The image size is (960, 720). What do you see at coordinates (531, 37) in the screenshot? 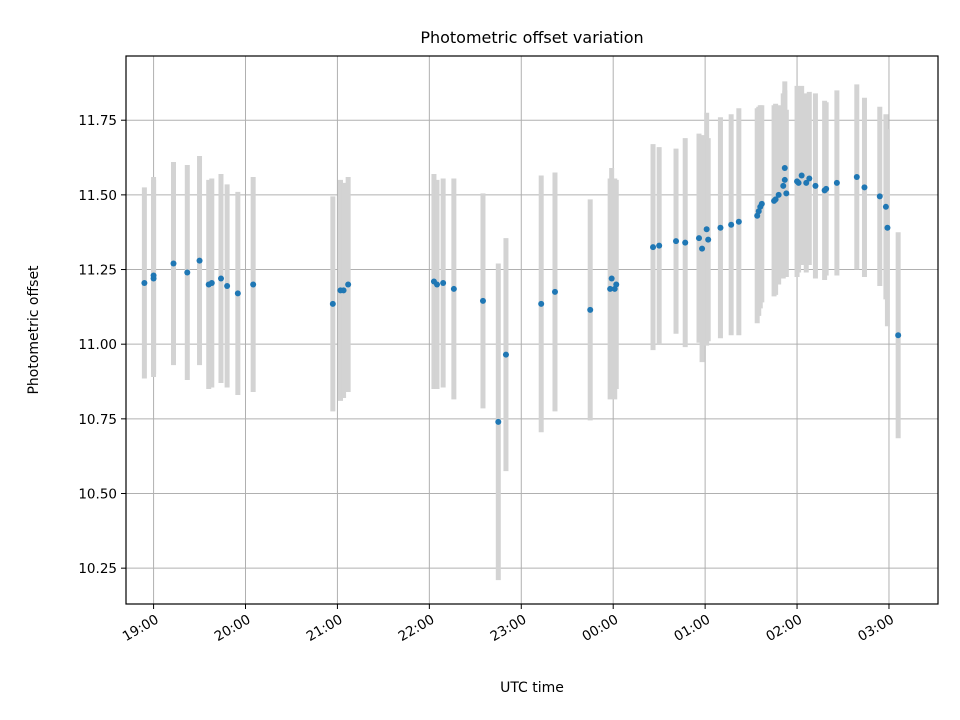
I see `chart-title: Photometric offset variation` at bounding box center [531, 37].